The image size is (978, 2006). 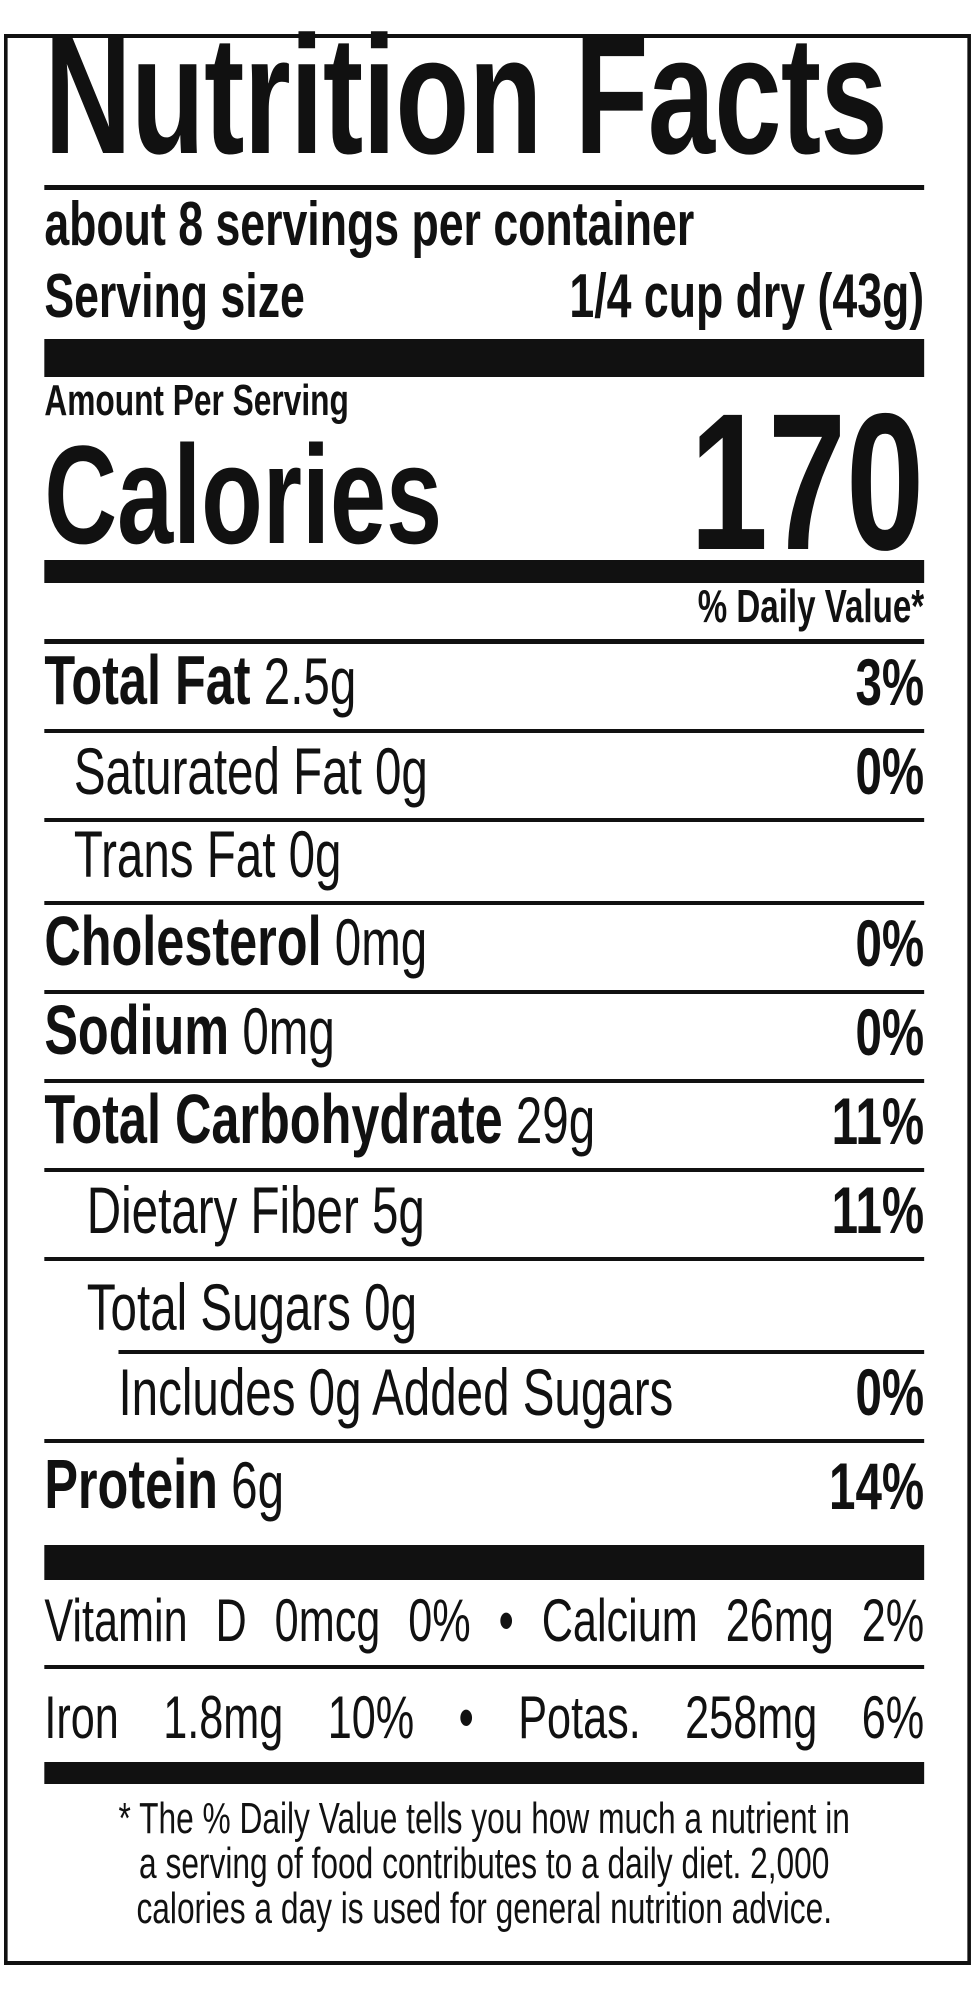 What do you see at coordinates (555, 1120) in the screenshot?
I see `nutrient-amount: 29g` at bounding box center [555, 1120].